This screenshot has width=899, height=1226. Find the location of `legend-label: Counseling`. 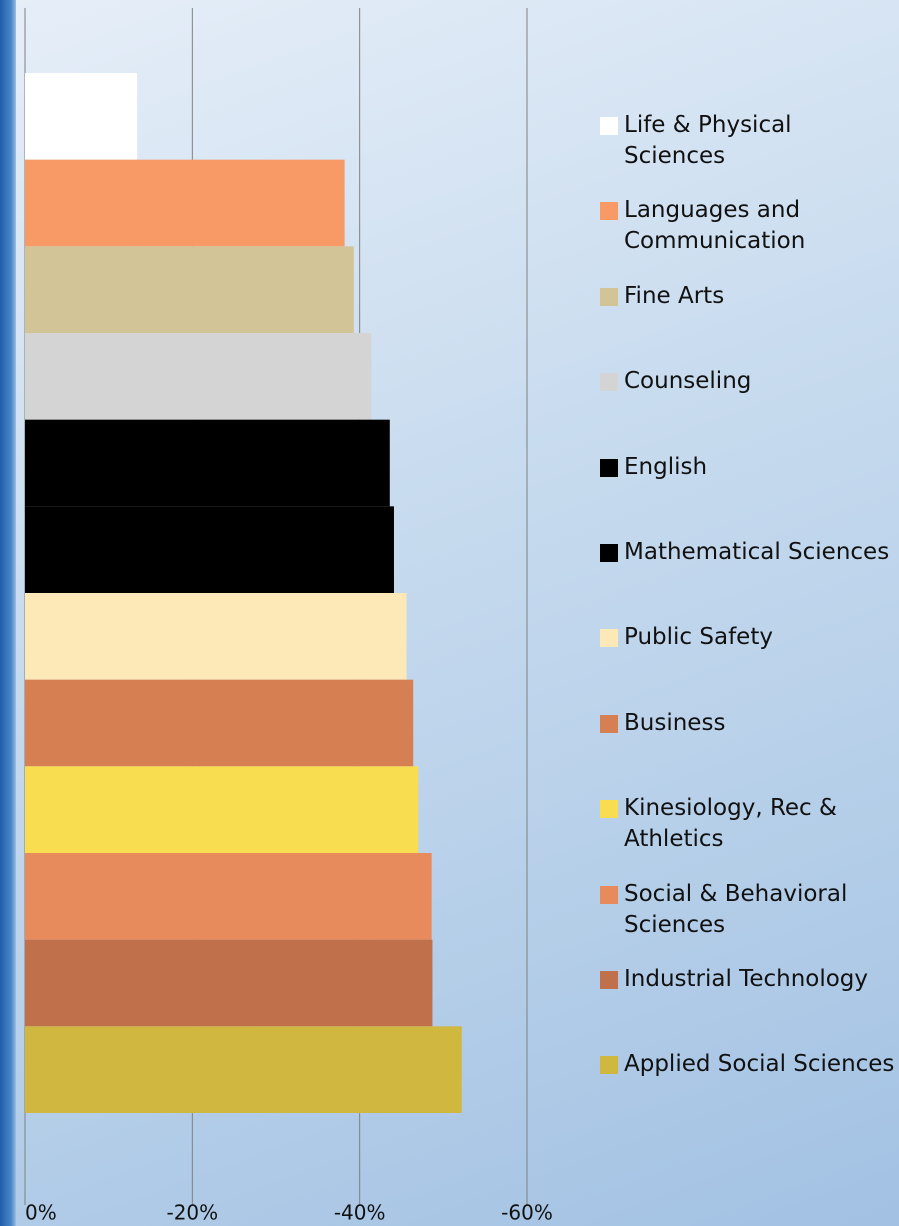

legend-label: Counseling is located at coordinates (688, 381).